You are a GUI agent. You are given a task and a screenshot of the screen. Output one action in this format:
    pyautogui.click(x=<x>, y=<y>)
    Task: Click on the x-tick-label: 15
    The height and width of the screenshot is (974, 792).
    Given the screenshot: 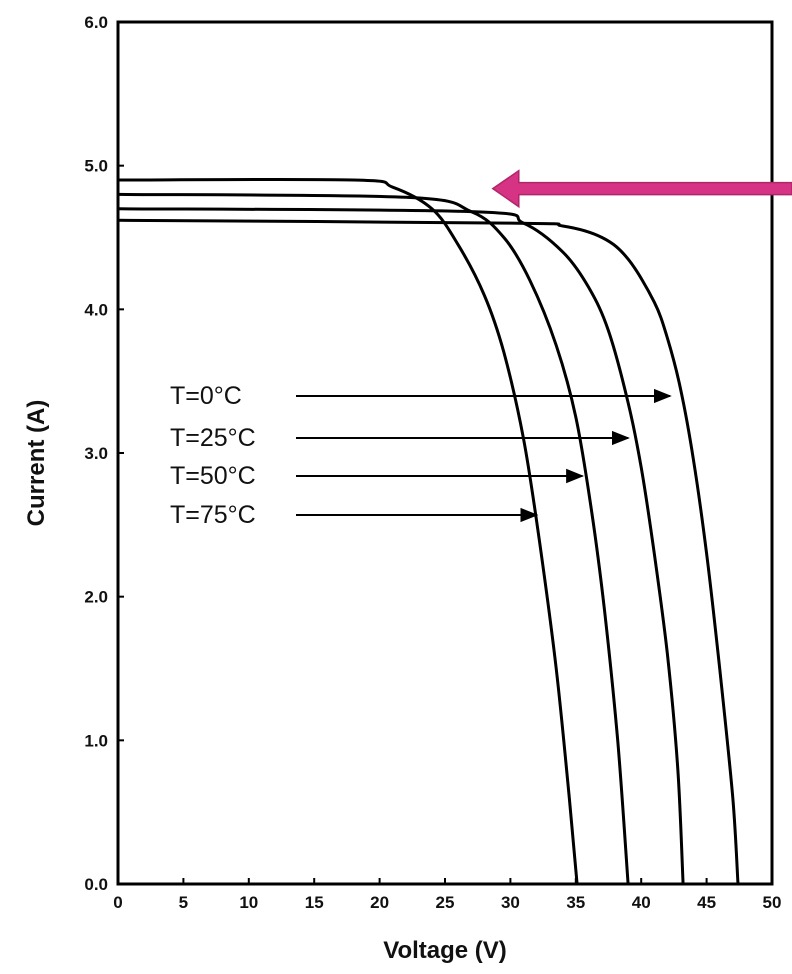 What is the action you would take?
    pyautogui.click(x=314, y=902)
    